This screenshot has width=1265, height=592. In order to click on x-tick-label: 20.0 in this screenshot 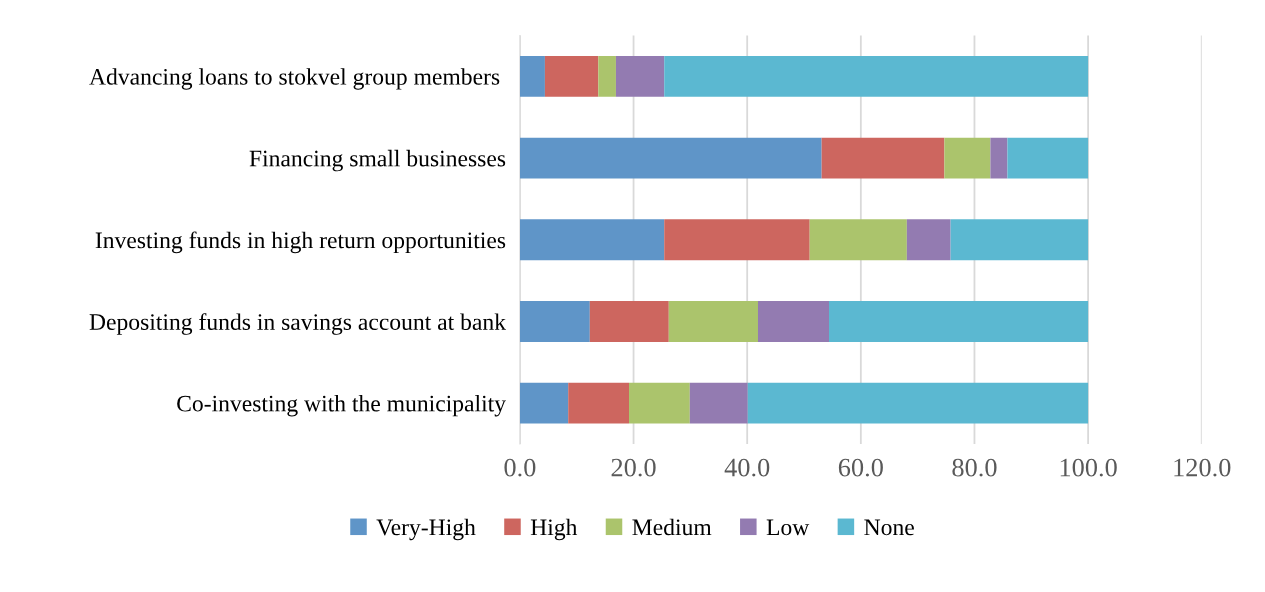, I will do `click(633, 467)`.